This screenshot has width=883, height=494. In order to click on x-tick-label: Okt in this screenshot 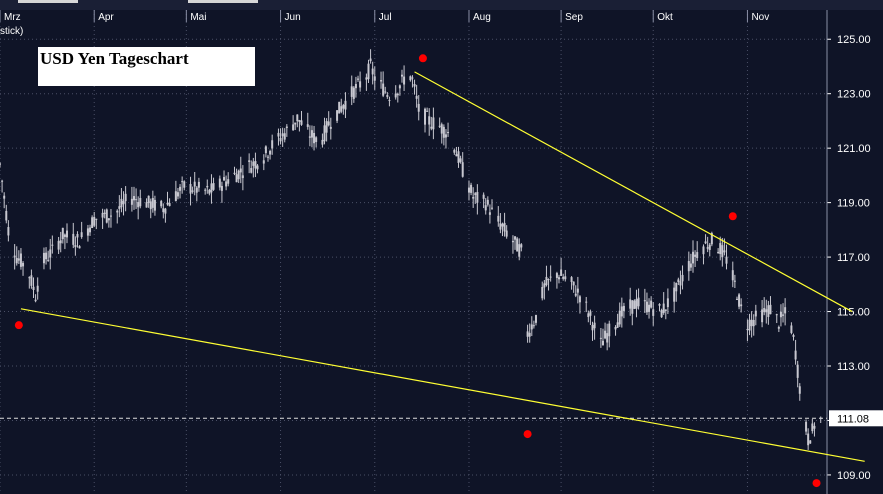, I will do `click(665, 17)`.